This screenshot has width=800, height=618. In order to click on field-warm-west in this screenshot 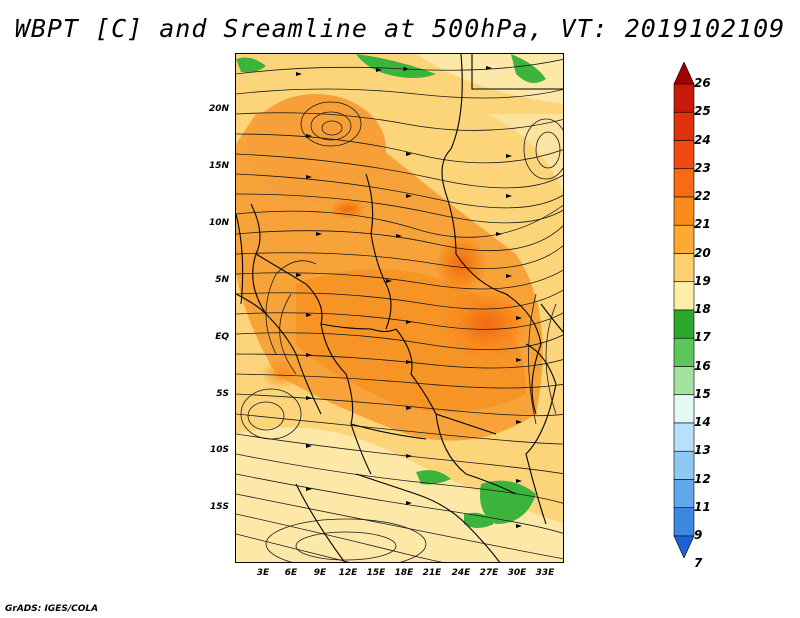, I will do `click(281, 374)`.